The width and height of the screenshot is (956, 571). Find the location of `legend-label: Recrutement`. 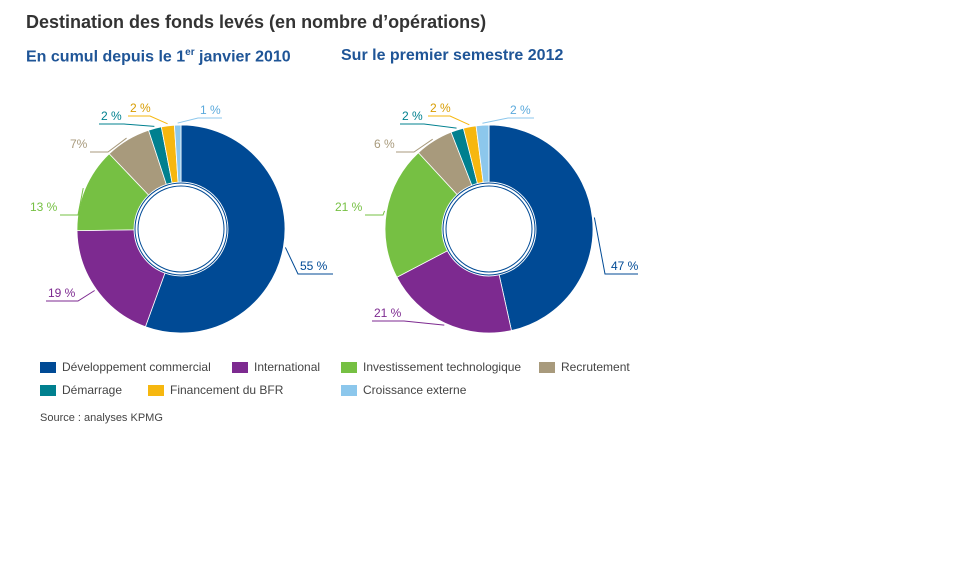

legend-label: Recrutement is located at coordinates (595, 367).